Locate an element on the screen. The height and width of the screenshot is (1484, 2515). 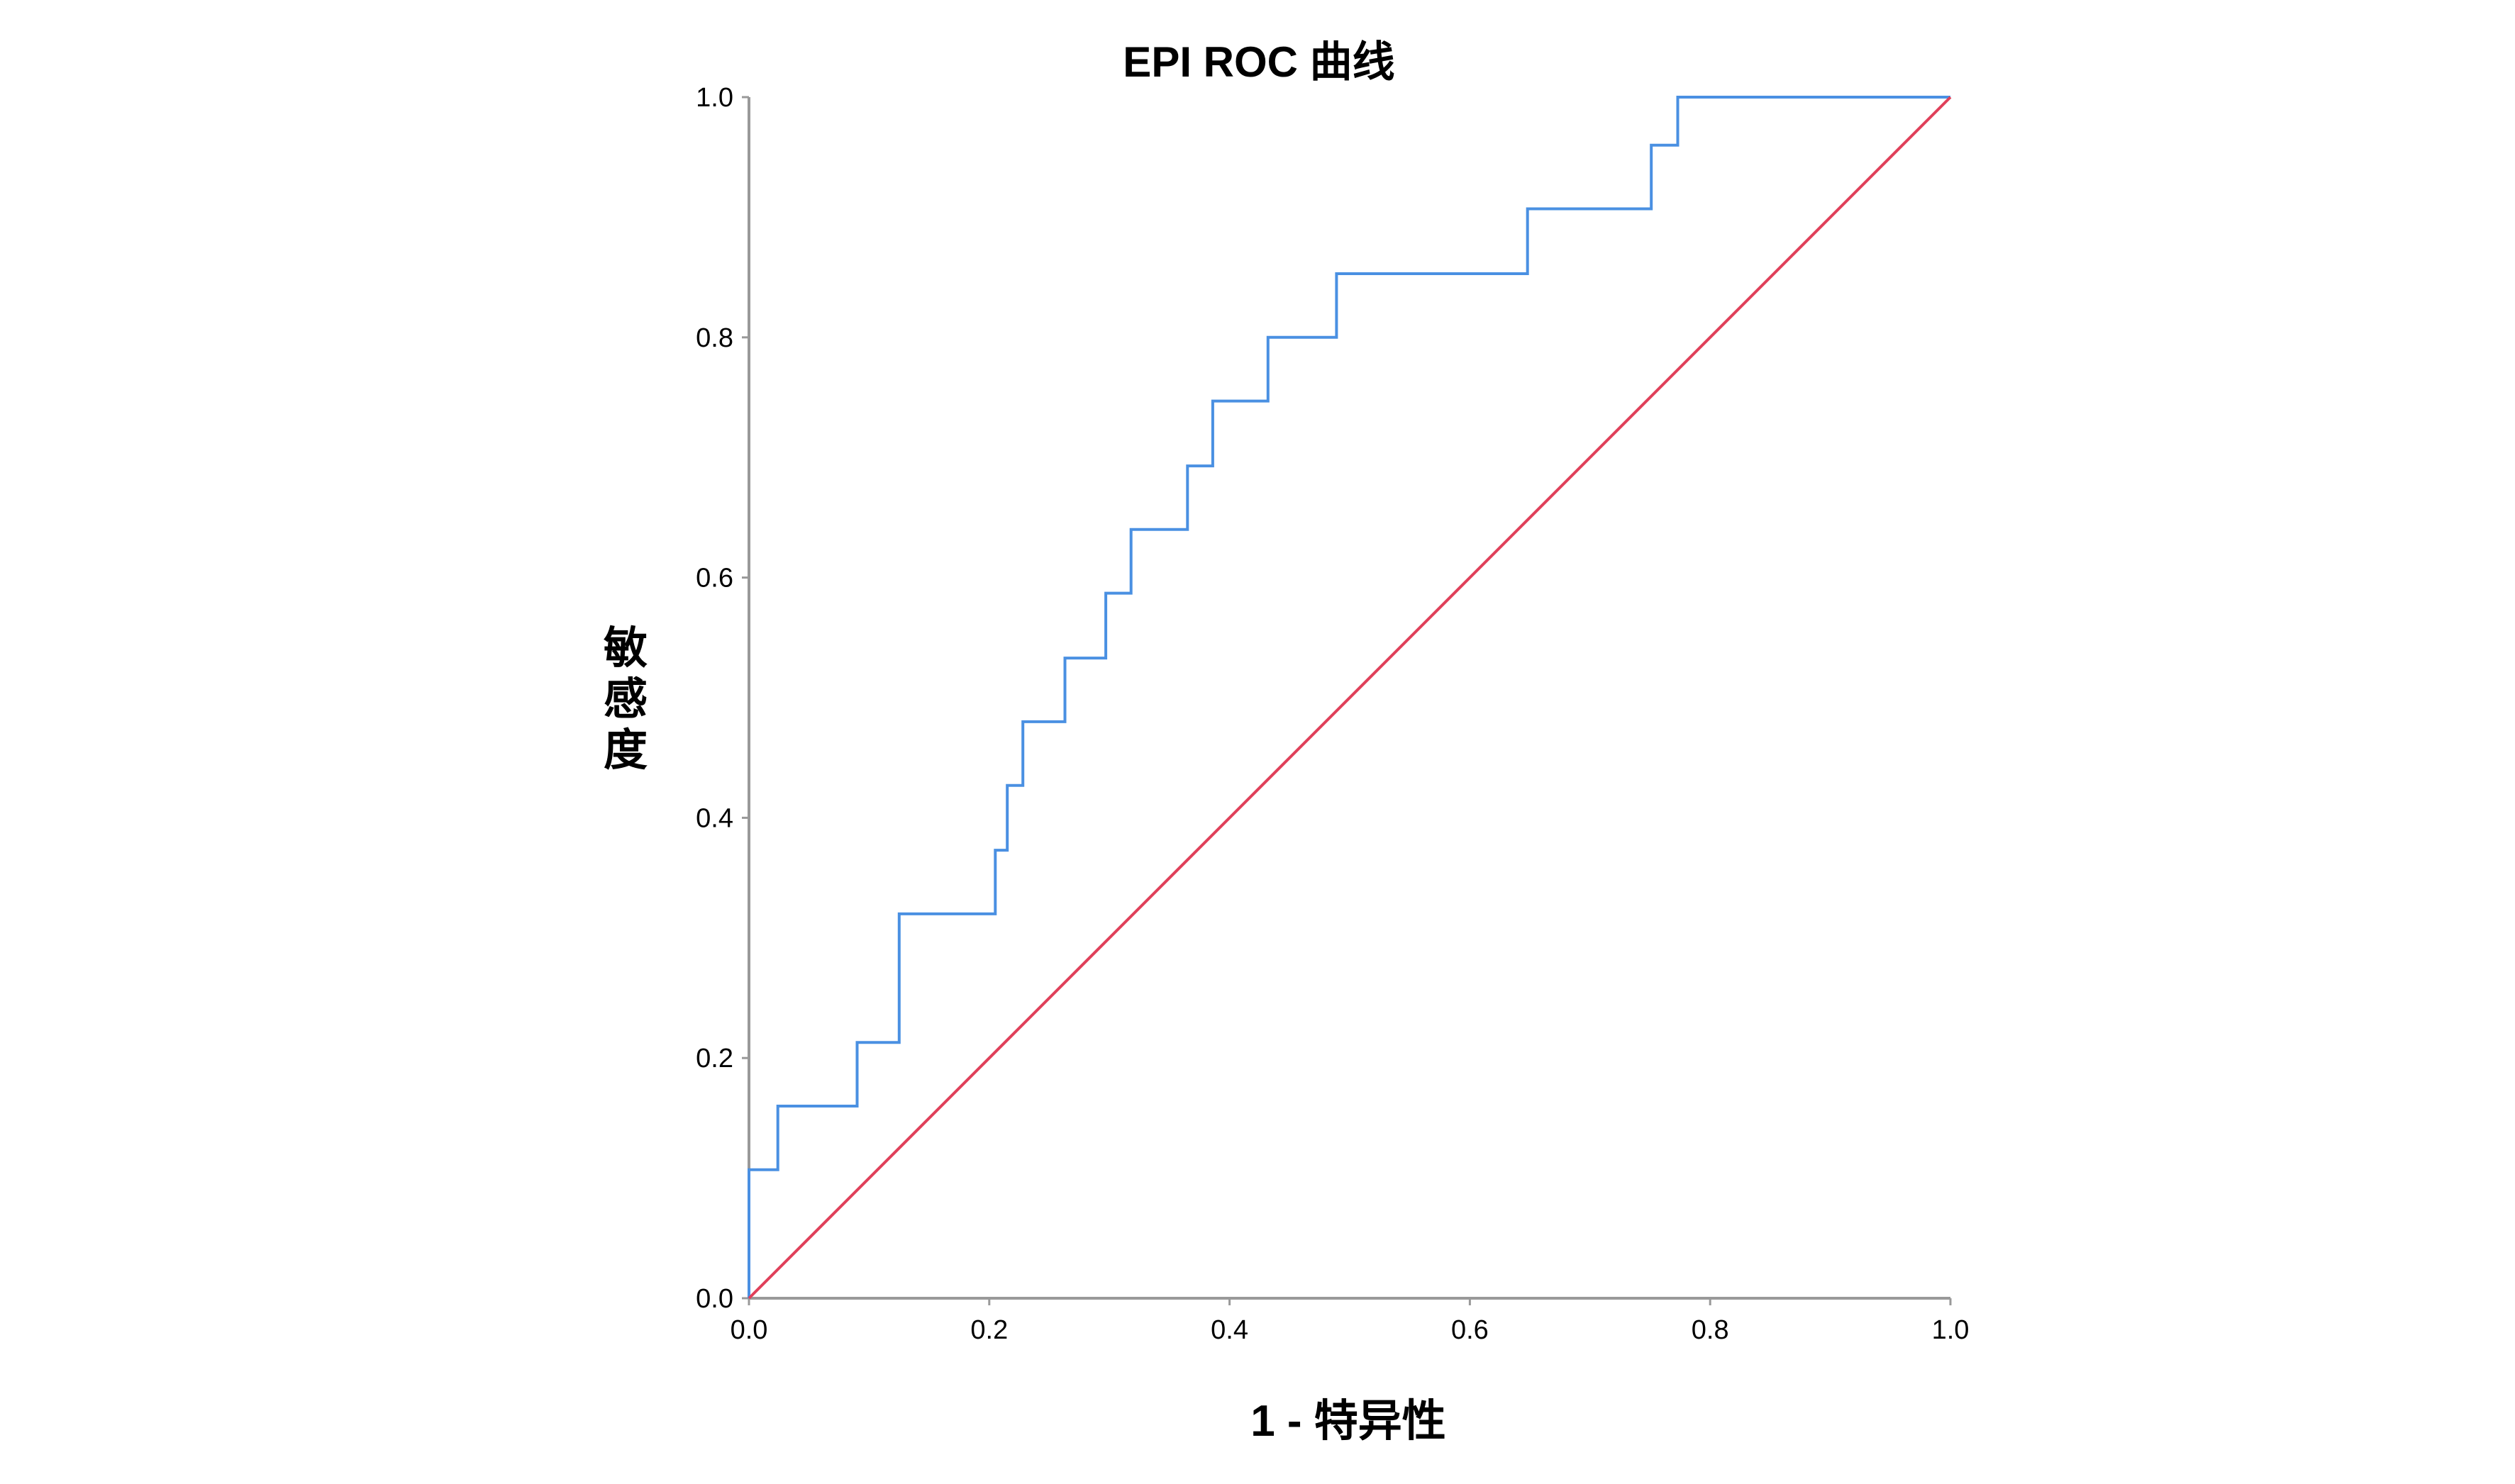
y-axis-label-char: 感 is located at coordinates (626, 699).